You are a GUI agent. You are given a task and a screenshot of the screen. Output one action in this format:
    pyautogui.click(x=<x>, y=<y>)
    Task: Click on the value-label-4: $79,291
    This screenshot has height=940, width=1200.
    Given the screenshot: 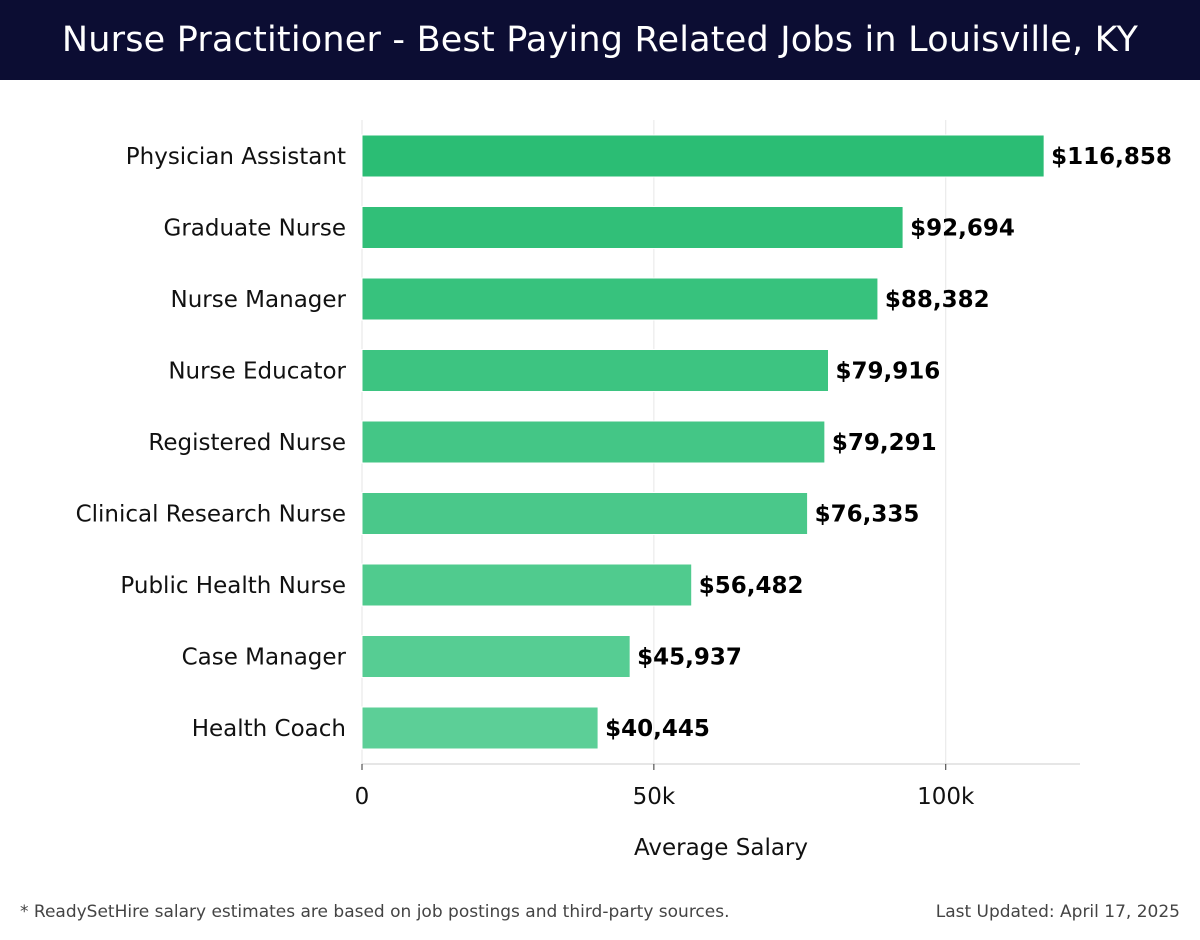 What is the action you would take?
    pyautogui.click(x=884, y=443)
    